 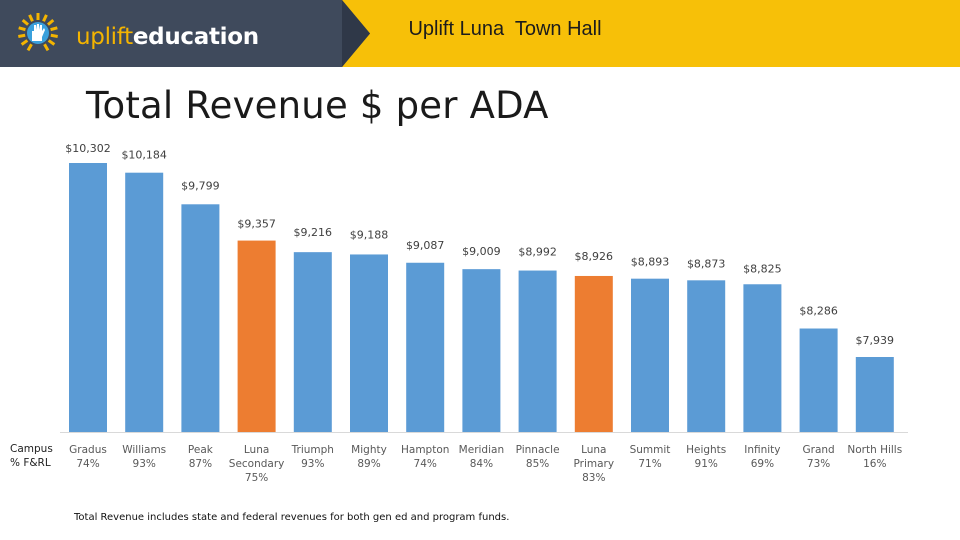 I want to click on category-label: Heights, so click(x=706, y=450).